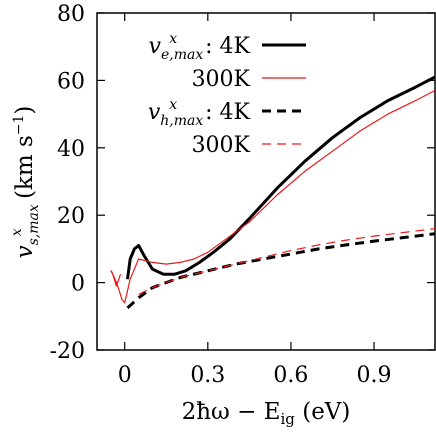 Image resolution: width=436 pixels, height=433 pixels. I want to click on y-axis-title: vs,maxx (km s−1), so click(25, 182).